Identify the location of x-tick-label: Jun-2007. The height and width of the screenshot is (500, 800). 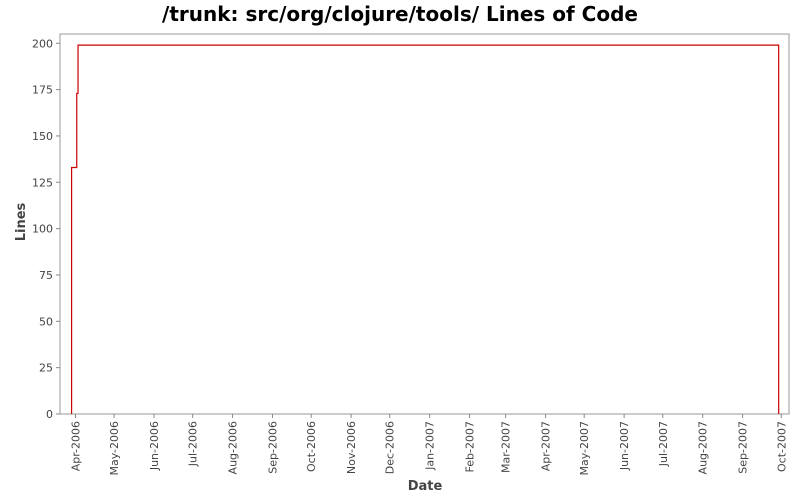
(624, 446).